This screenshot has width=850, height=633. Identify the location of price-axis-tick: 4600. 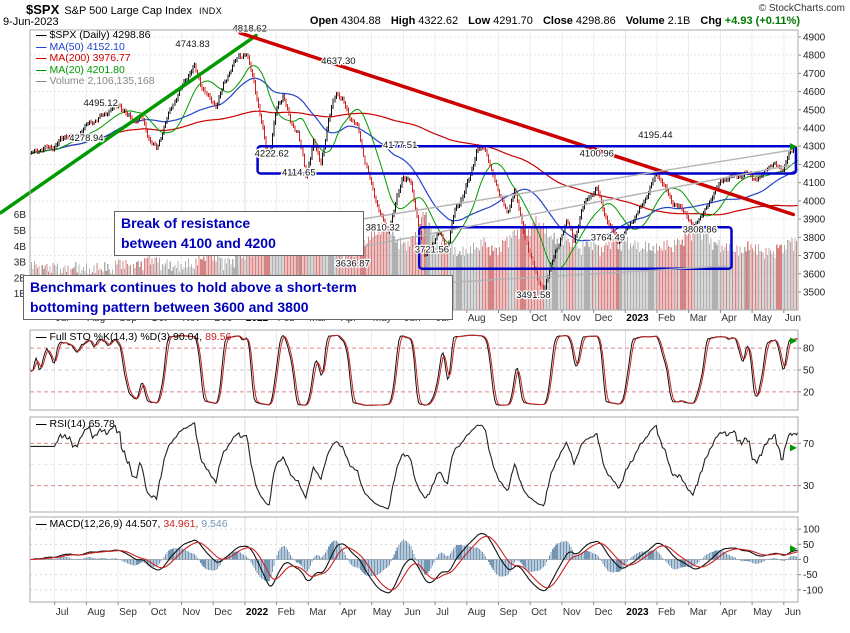
(814, 92).